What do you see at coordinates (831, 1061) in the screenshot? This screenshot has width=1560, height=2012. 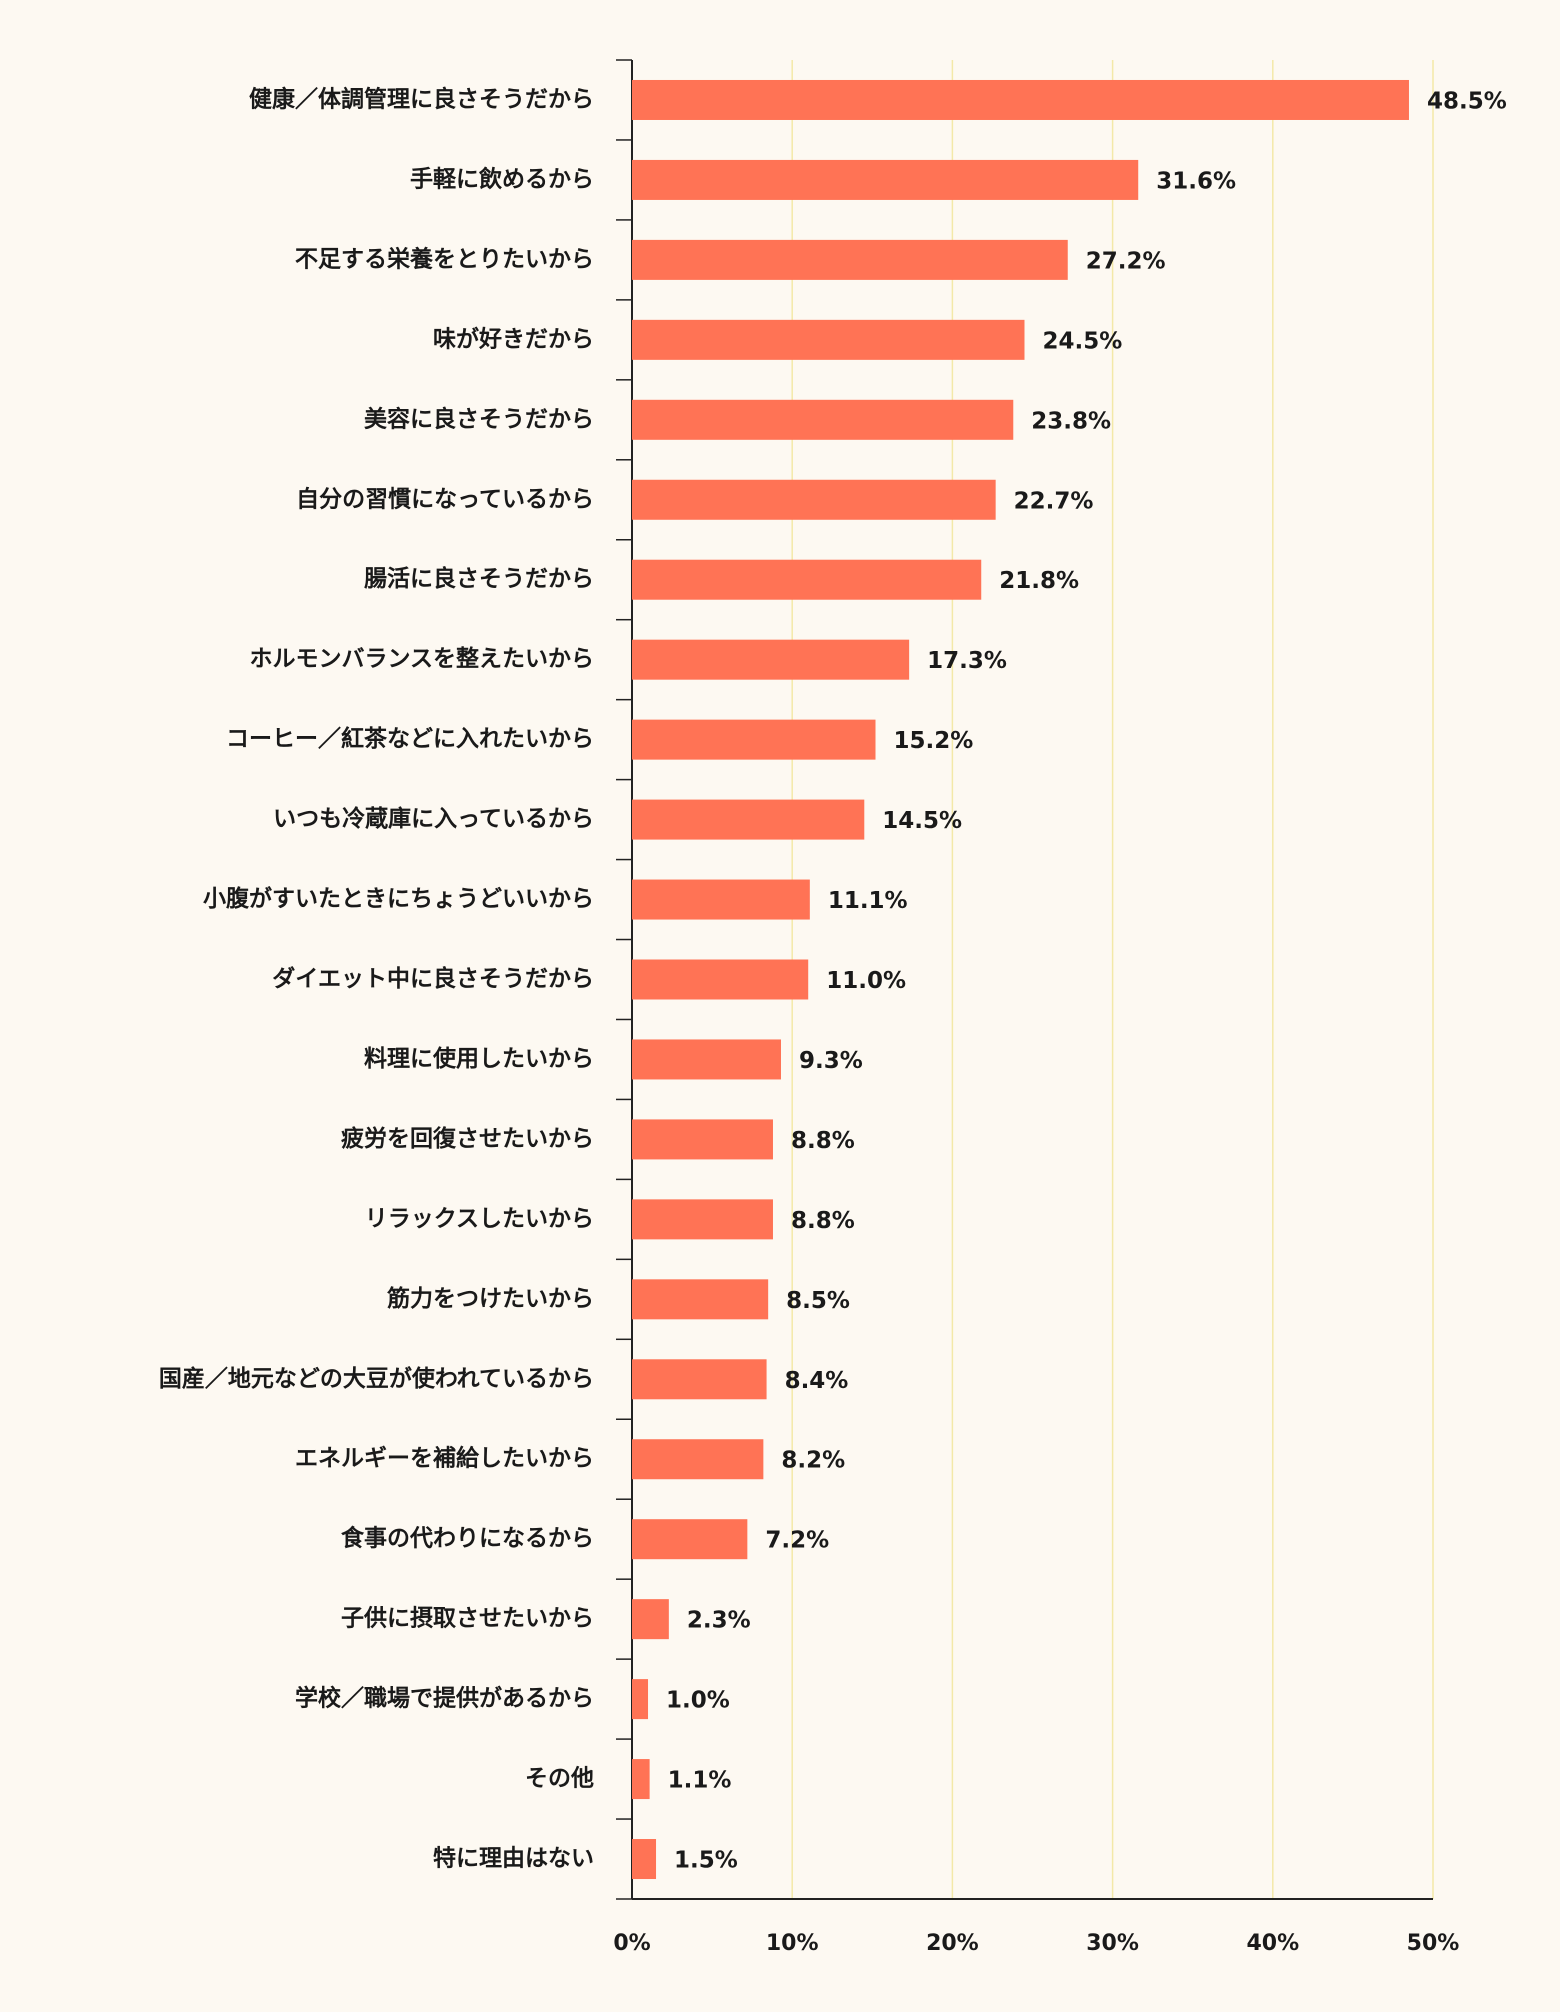 I see `value-label: 9.3%` at bounding box center [831, 1061].